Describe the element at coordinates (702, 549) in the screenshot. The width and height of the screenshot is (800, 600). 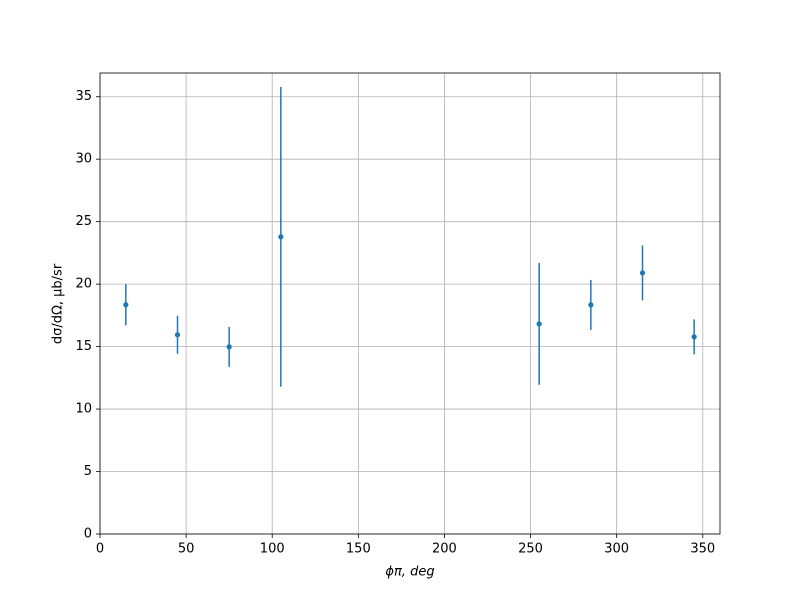
I see `x-tick-label: 350` at that location.